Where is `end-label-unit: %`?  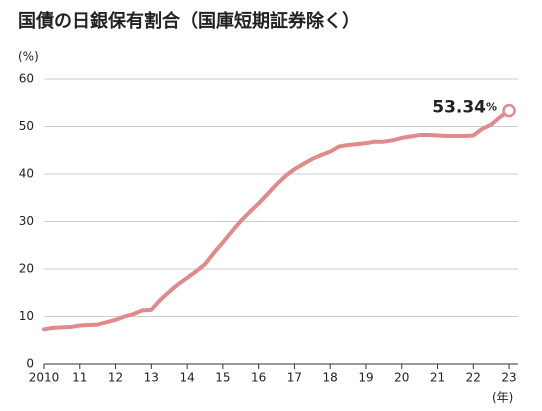
end-label-unit: % is located at coordinates (491, 107).